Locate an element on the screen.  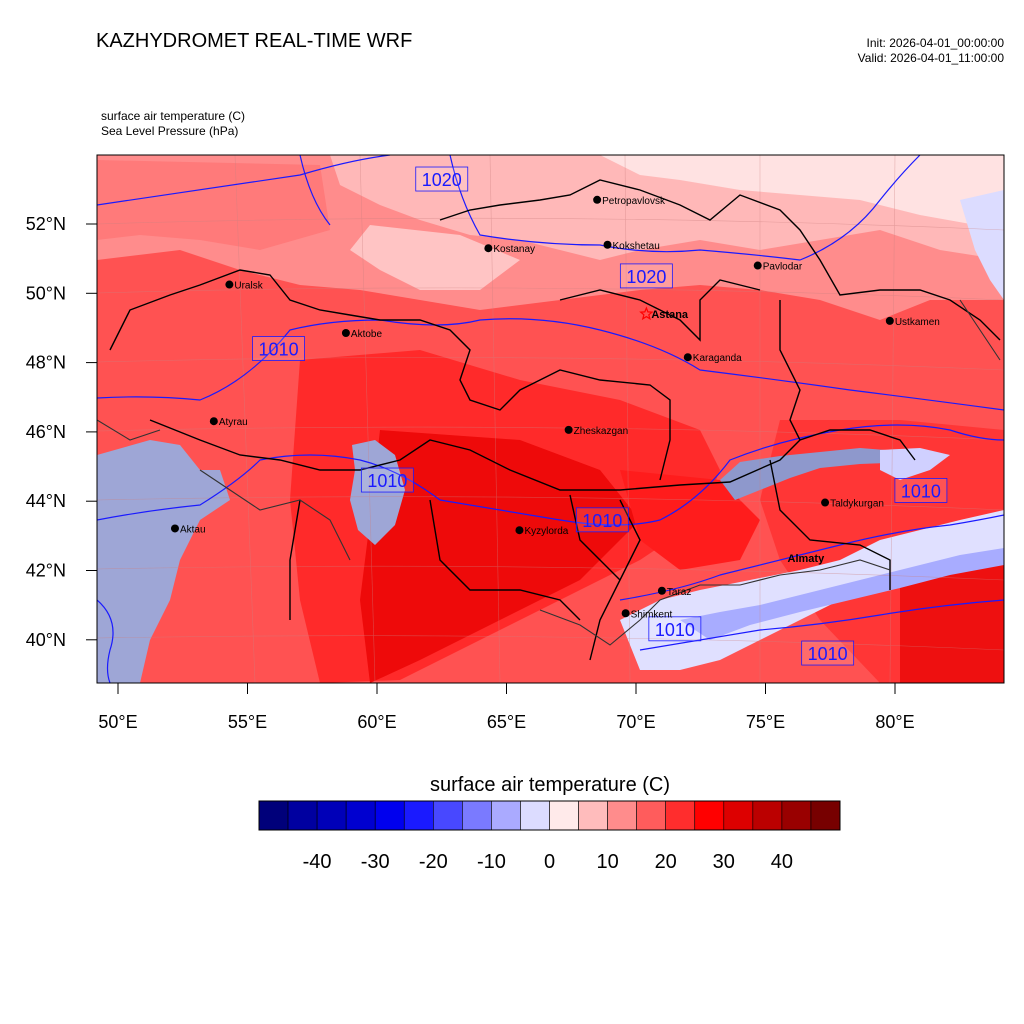
latitude-axis: 52°N 50°N 48°N 46°N 44°N 42°N 40°N is located at coordinates (61, 432).